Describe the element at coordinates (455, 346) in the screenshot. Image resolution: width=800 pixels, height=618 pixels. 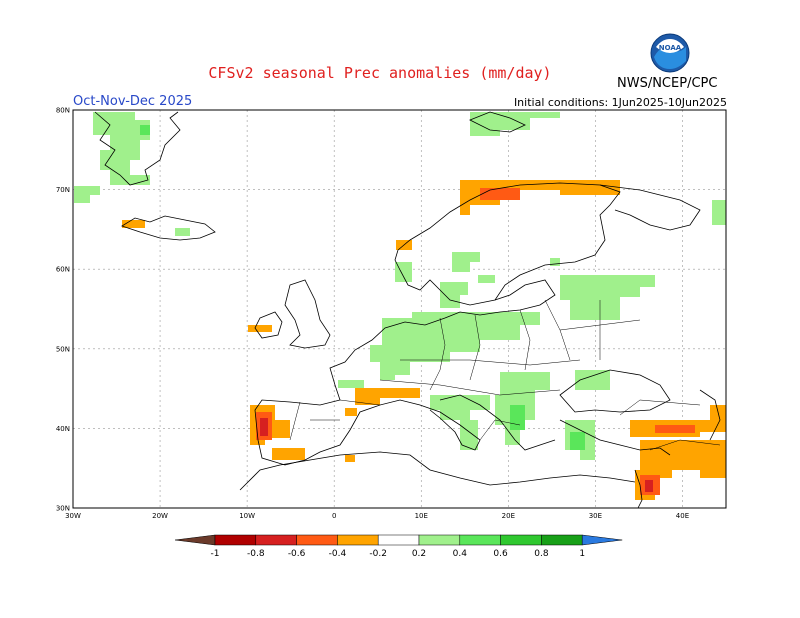
I see `central-europe-patch` at that location.